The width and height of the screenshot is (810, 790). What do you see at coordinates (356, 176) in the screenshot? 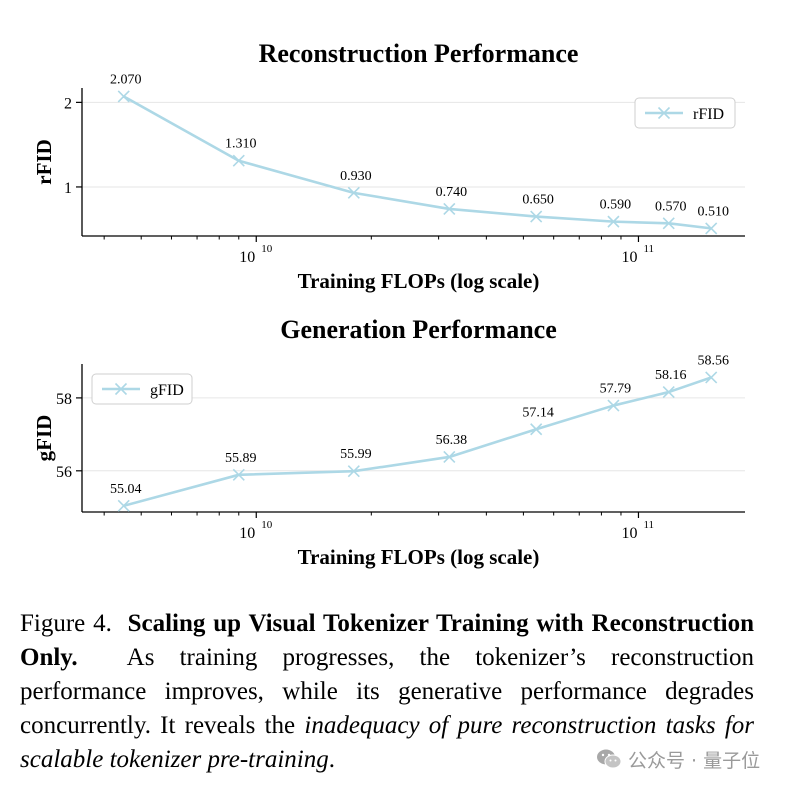
I see `data-label: 0.930` at bounding box center [356, 176].